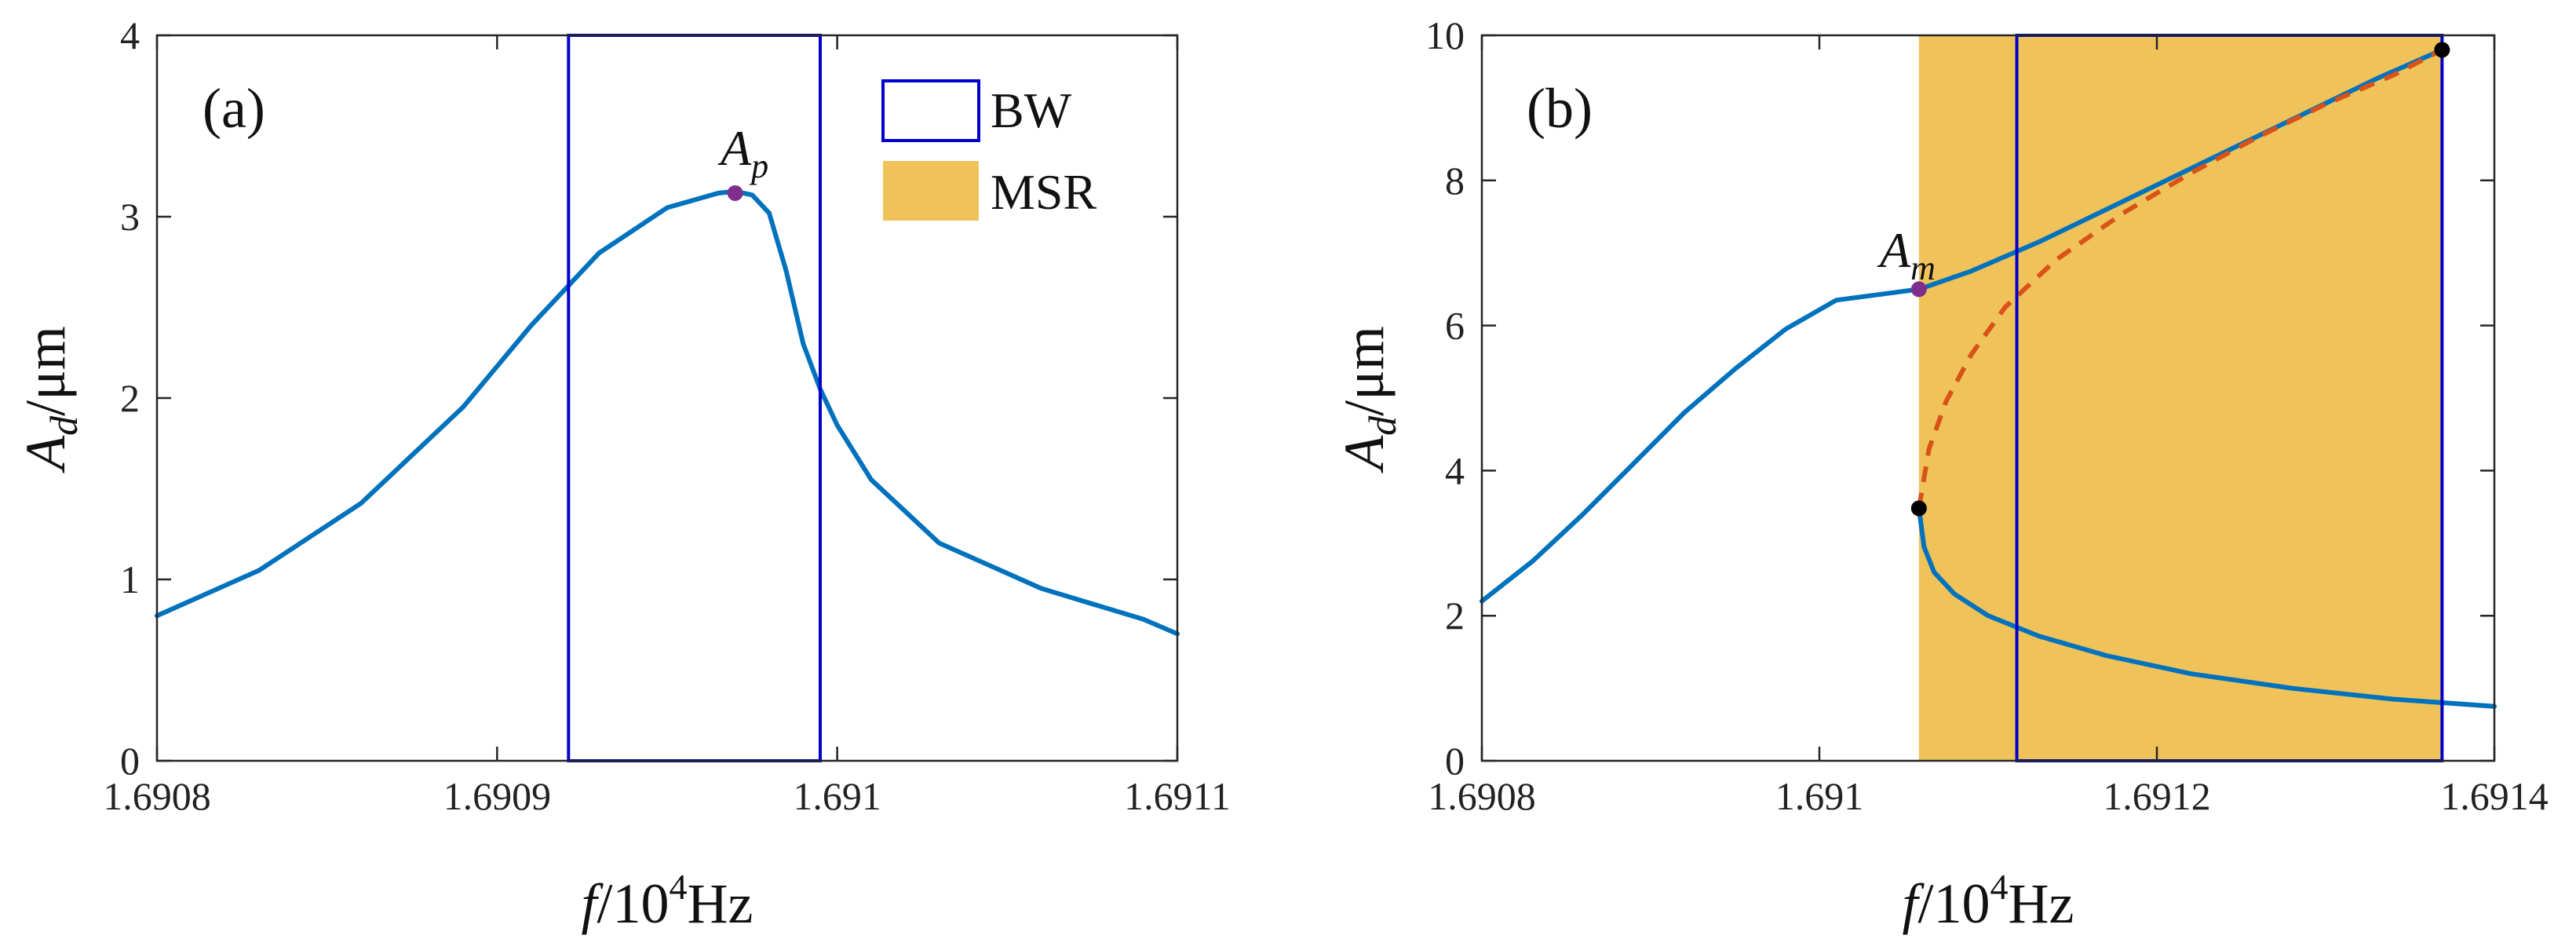 The height and width of the screenshot is (950, 2576). I want to click on panel-a-xtick-label: 1.6909, so click(498, 796).